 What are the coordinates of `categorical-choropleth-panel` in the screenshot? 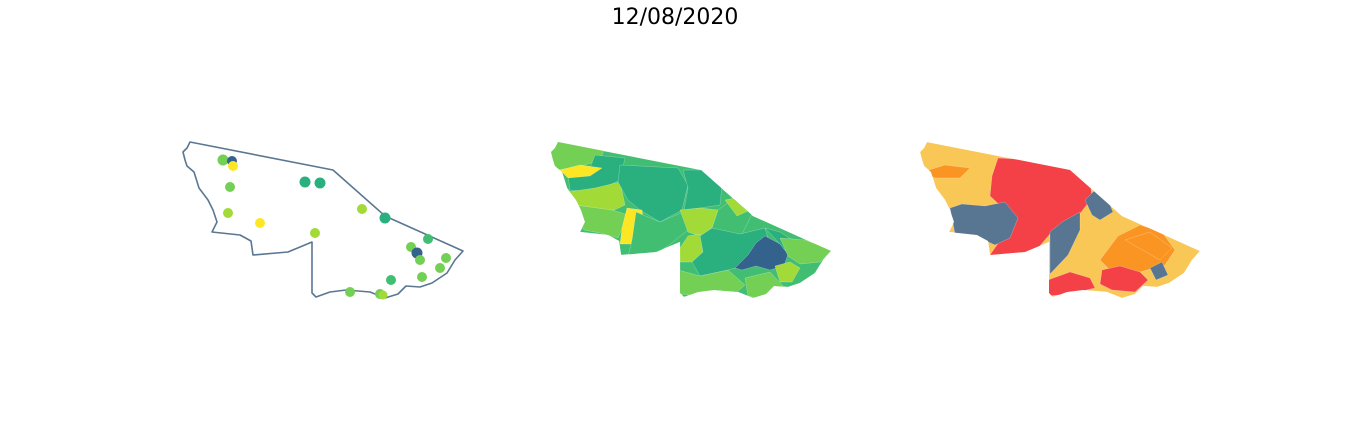 It's located at (1060, 220).